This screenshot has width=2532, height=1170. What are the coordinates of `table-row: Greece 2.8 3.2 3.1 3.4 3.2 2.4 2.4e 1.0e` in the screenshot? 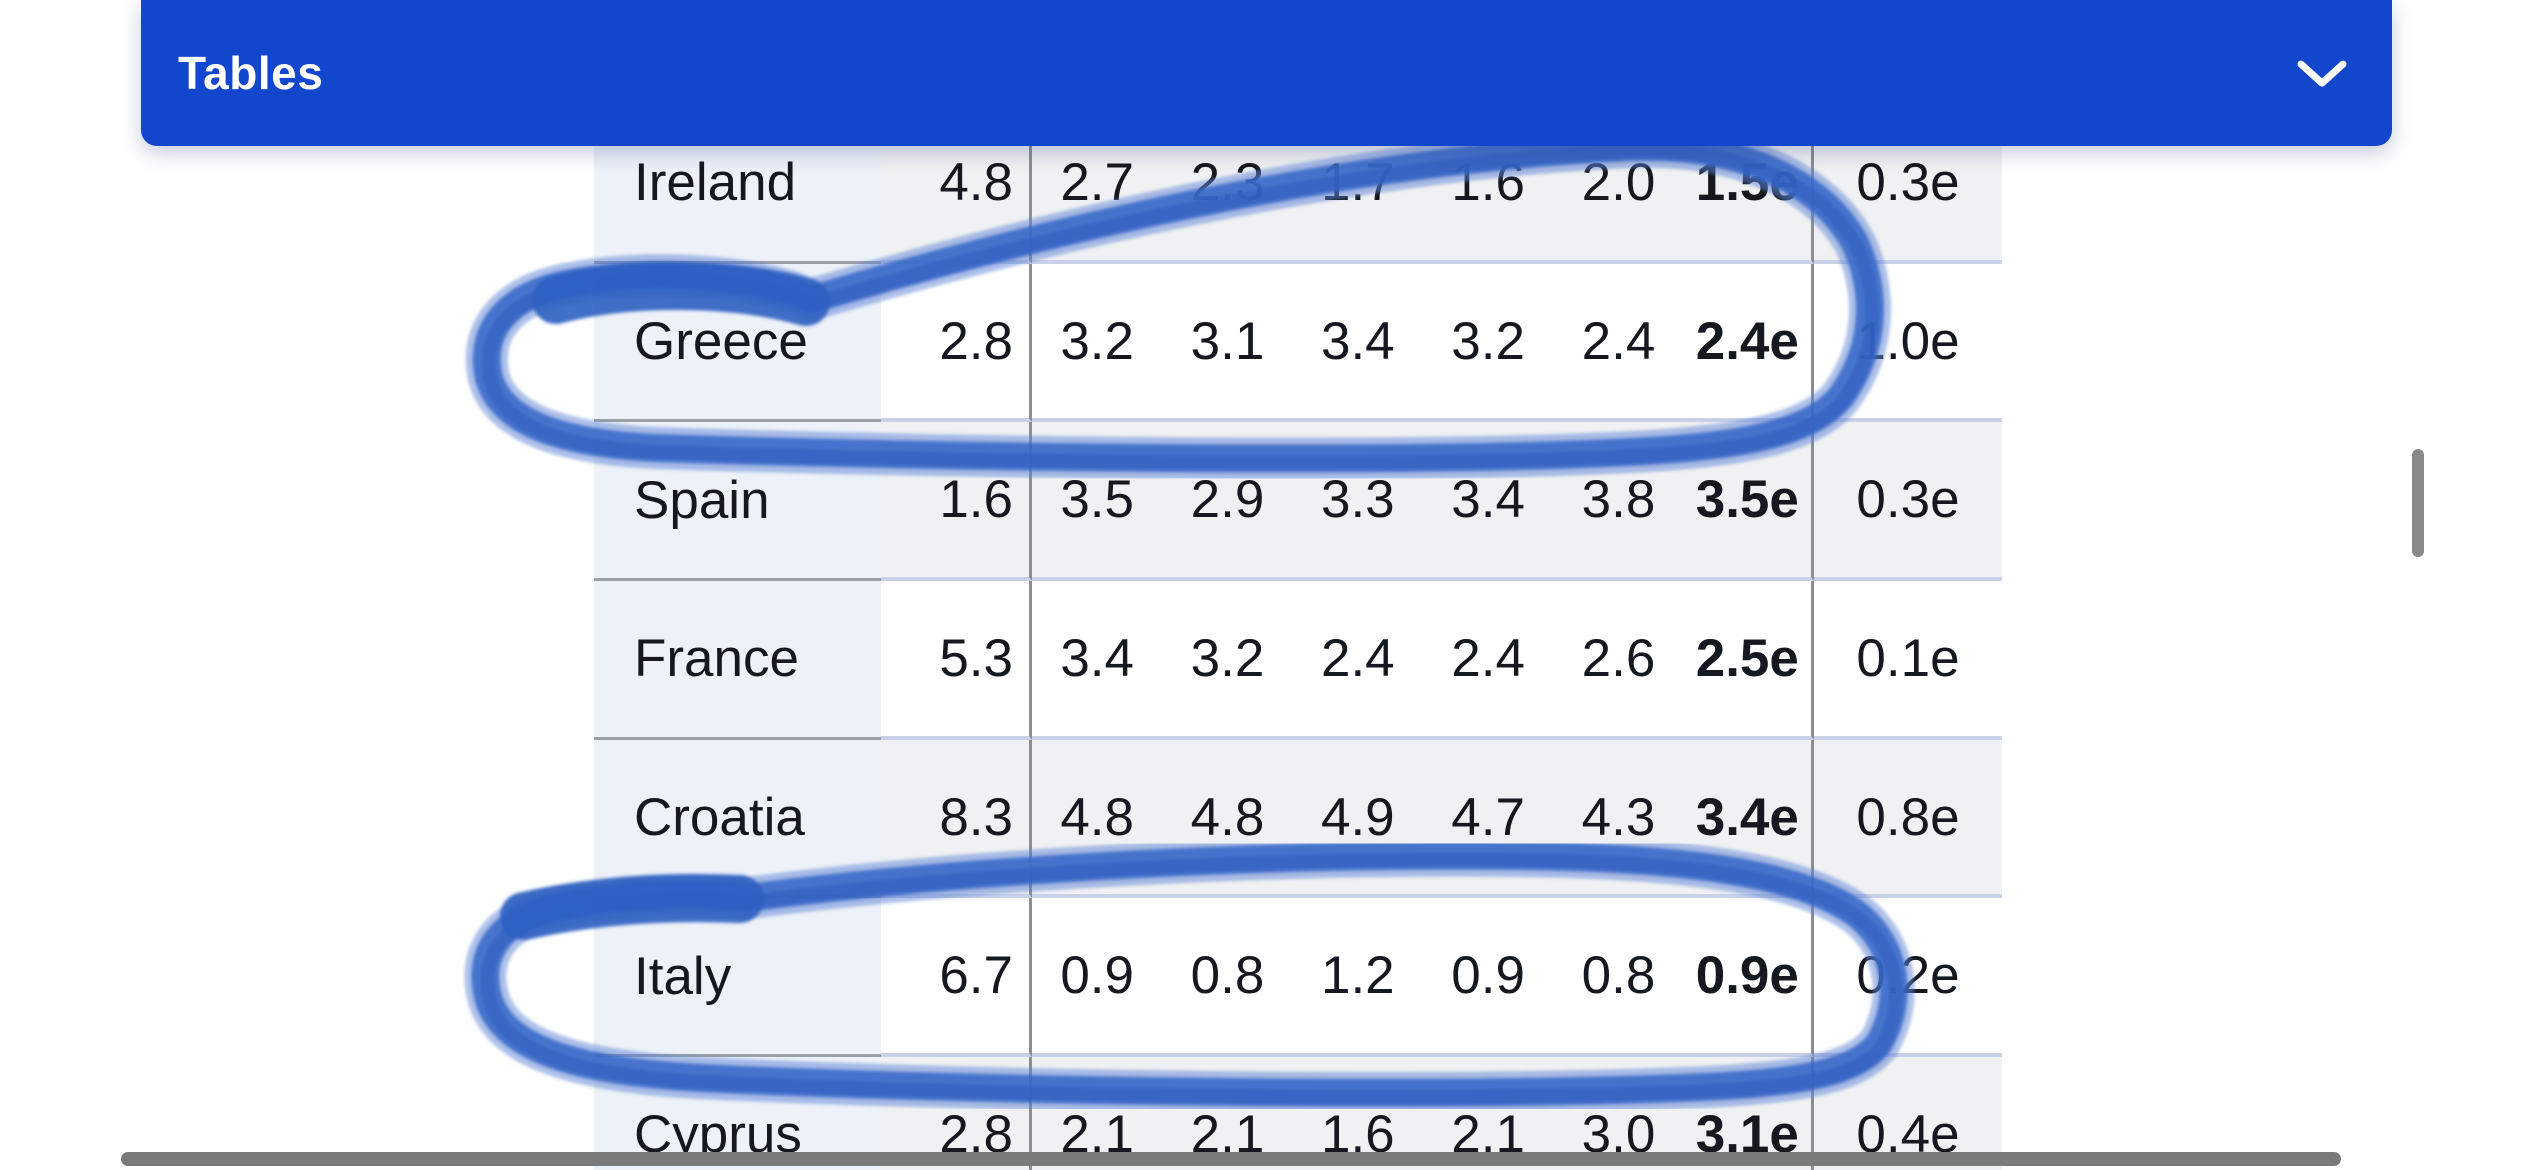 It's located at (1298, 343).